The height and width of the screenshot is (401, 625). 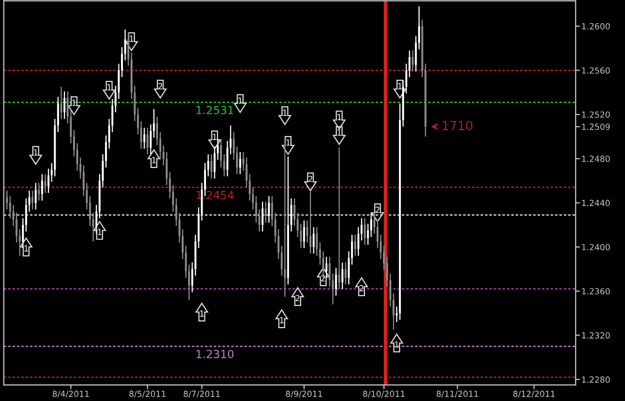 What do you see at coordinates (596, 159) in the screenshot?
I see `y-tick-label: 1.2480` at bounding box center [596, 159].